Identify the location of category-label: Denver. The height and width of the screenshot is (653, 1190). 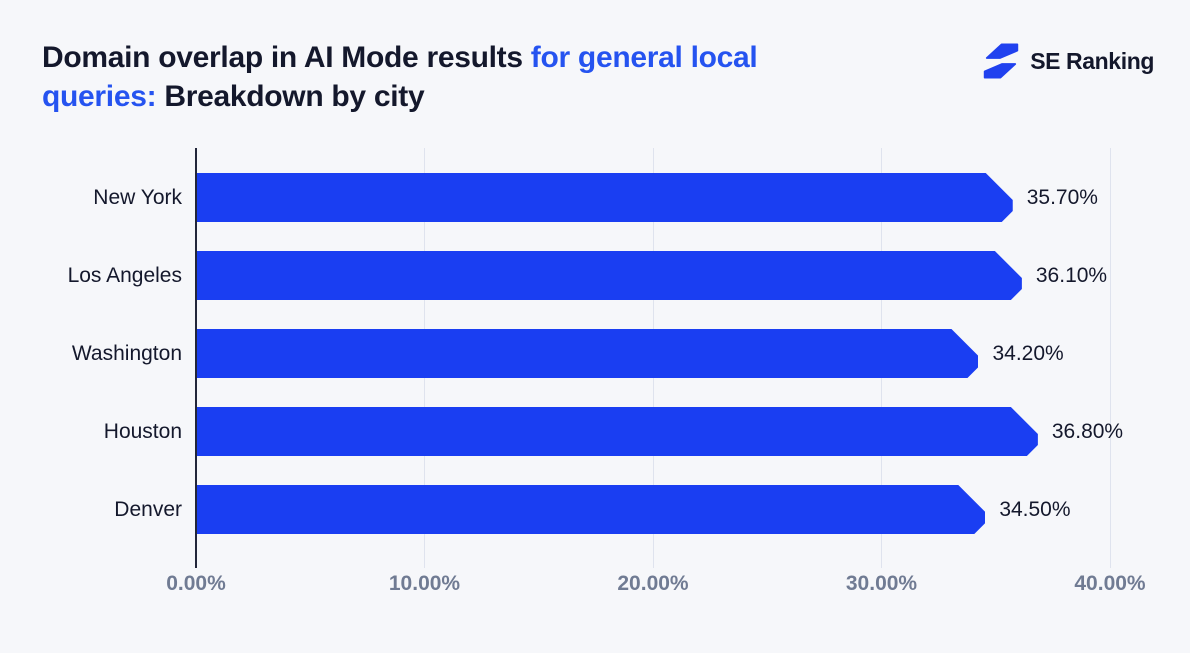
(148, 509).